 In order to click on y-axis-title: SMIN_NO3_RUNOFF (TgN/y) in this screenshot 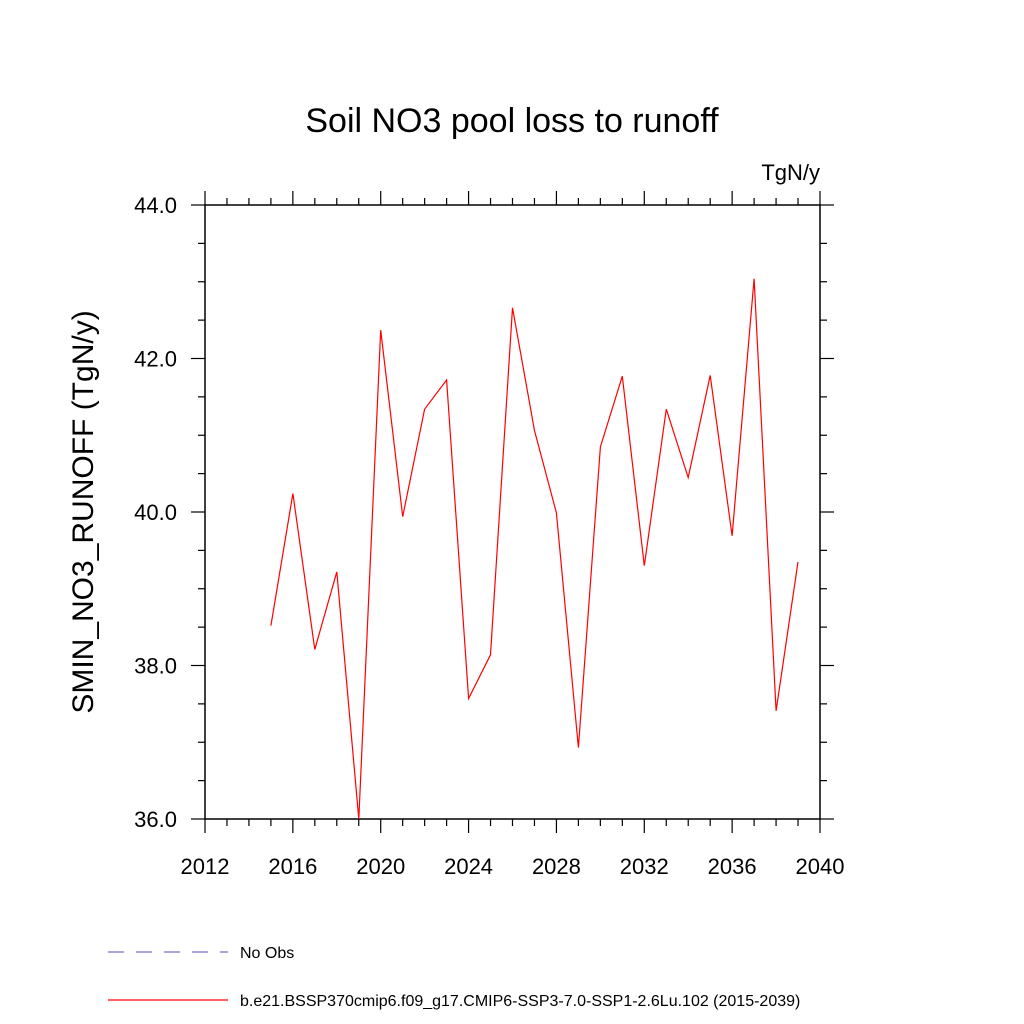, I will do `click(83, 511)`.